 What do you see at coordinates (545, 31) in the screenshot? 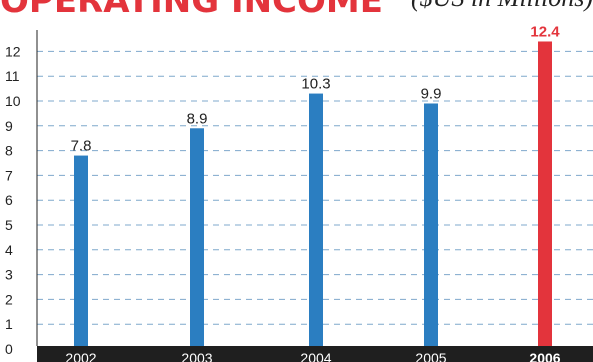
I see `data-label-2006: 12.4` at bounding box center [545, 31].